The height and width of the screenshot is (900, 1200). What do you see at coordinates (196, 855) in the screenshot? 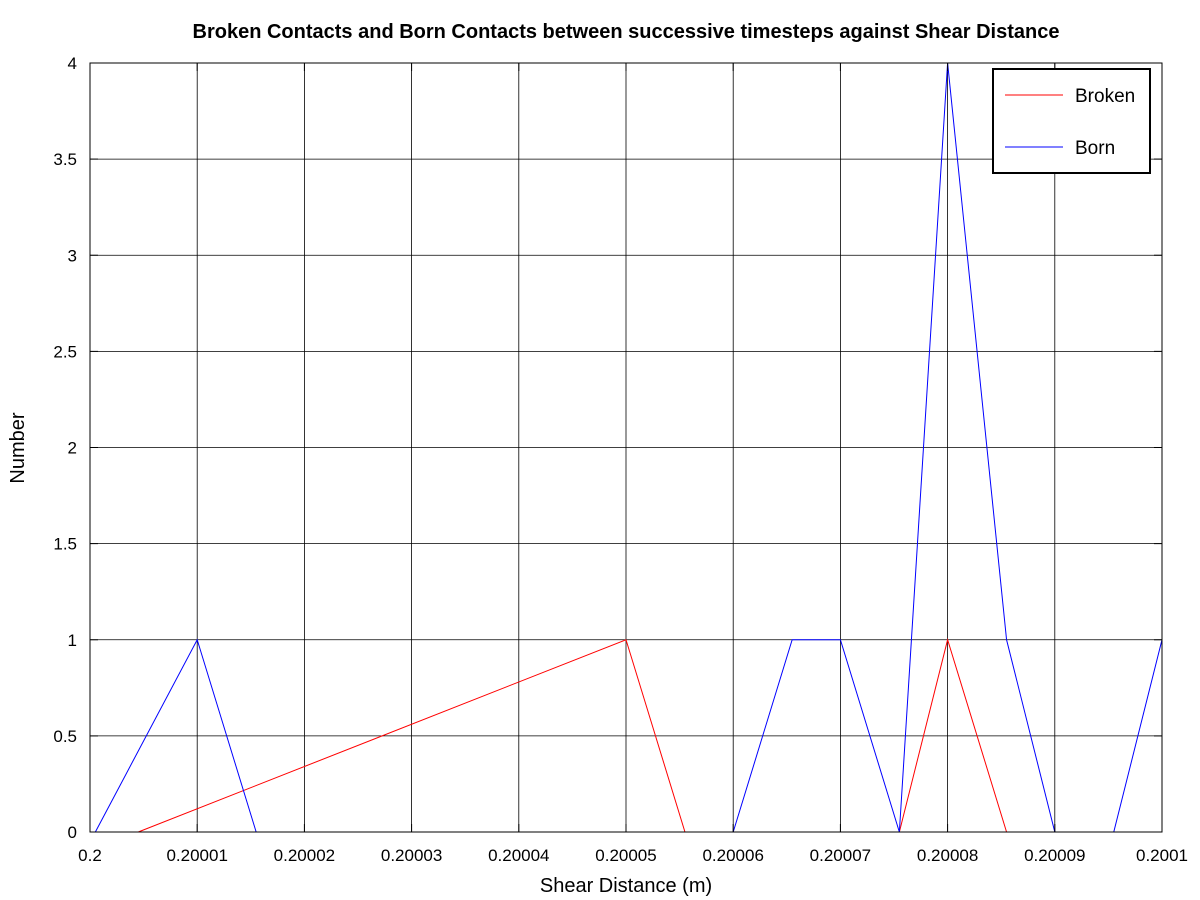
I see `x-tick-label: 0.20001` at bounding box center [196, 855].